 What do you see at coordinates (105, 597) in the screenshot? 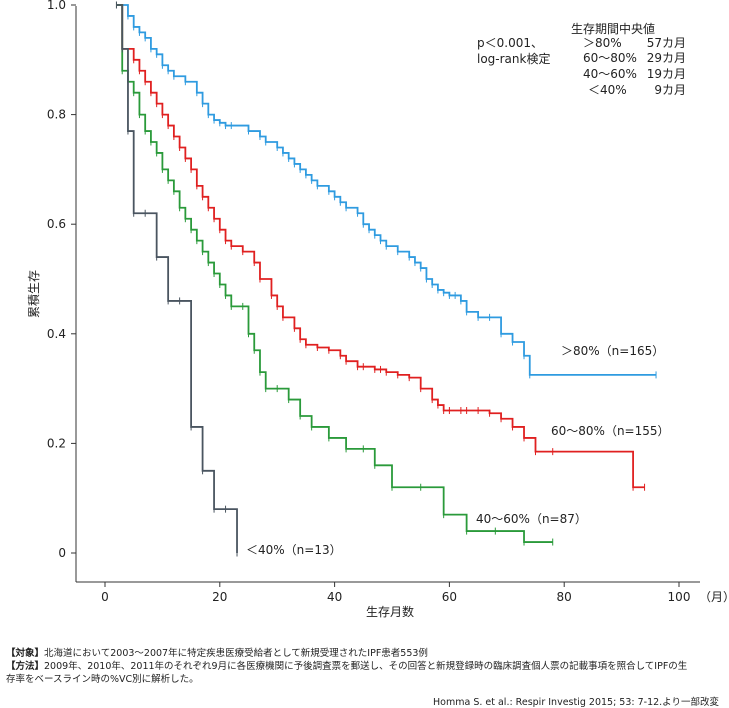
I see `x-tick-label: 0` at bounding box center [105, 597].